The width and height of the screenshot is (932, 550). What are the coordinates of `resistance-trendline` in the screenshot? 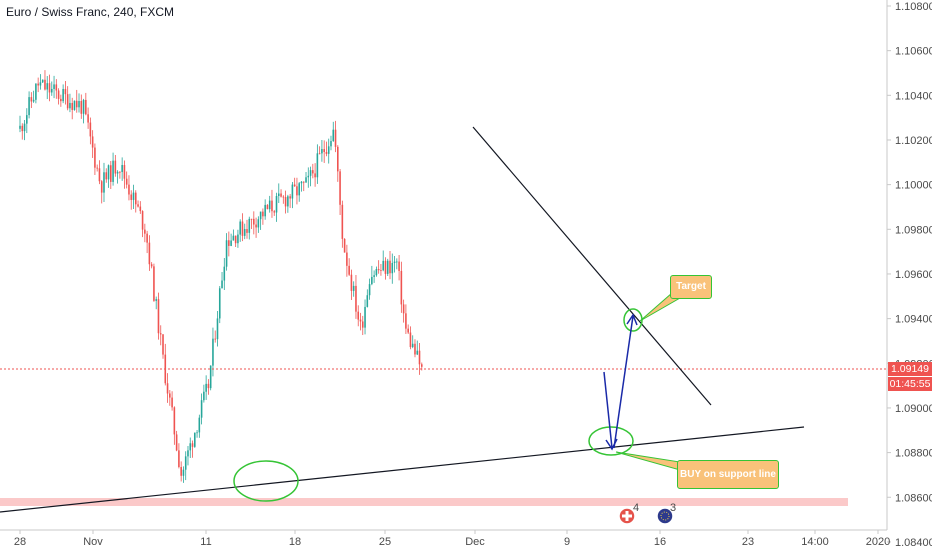 It's located at (592, 266).